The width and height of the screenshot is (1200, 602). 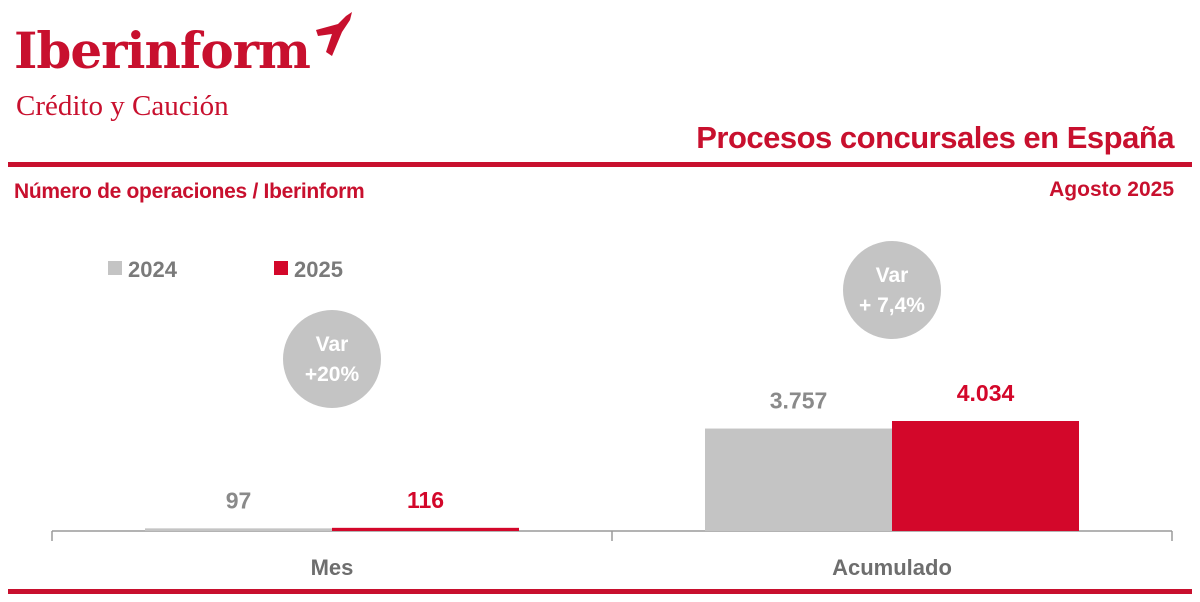 I want to click on legend-label: 2025, so click(x=318, y=269).